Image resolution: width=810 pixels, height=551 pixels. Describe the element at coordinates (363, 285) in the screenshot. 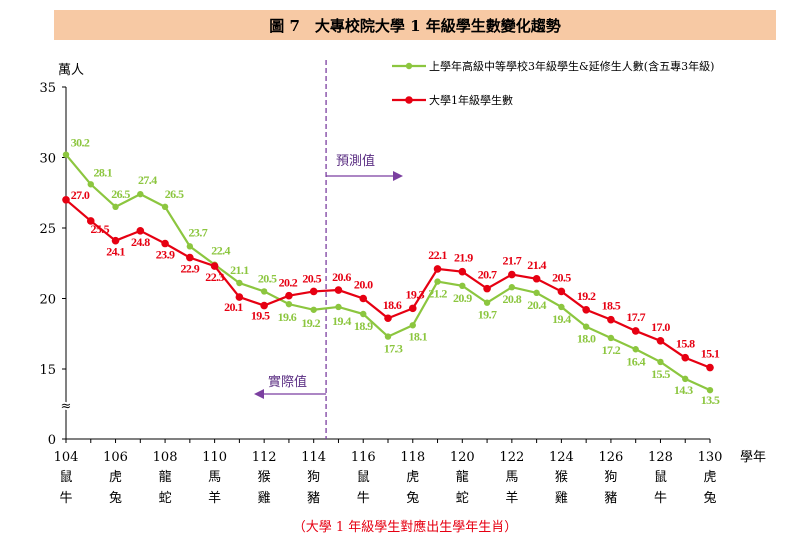

I see `data-label: 20.0` at that location.